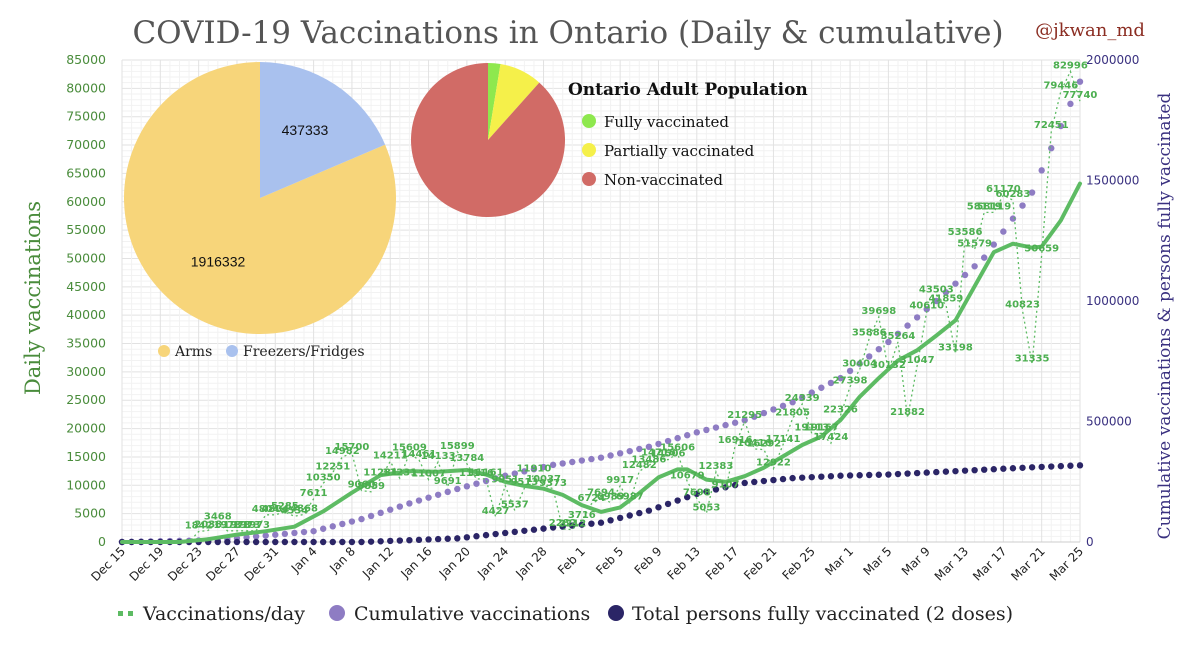 The width and height of the screenshot is (1200, 651). I want to click on daily-data-label: 53586, so click(965, 232).